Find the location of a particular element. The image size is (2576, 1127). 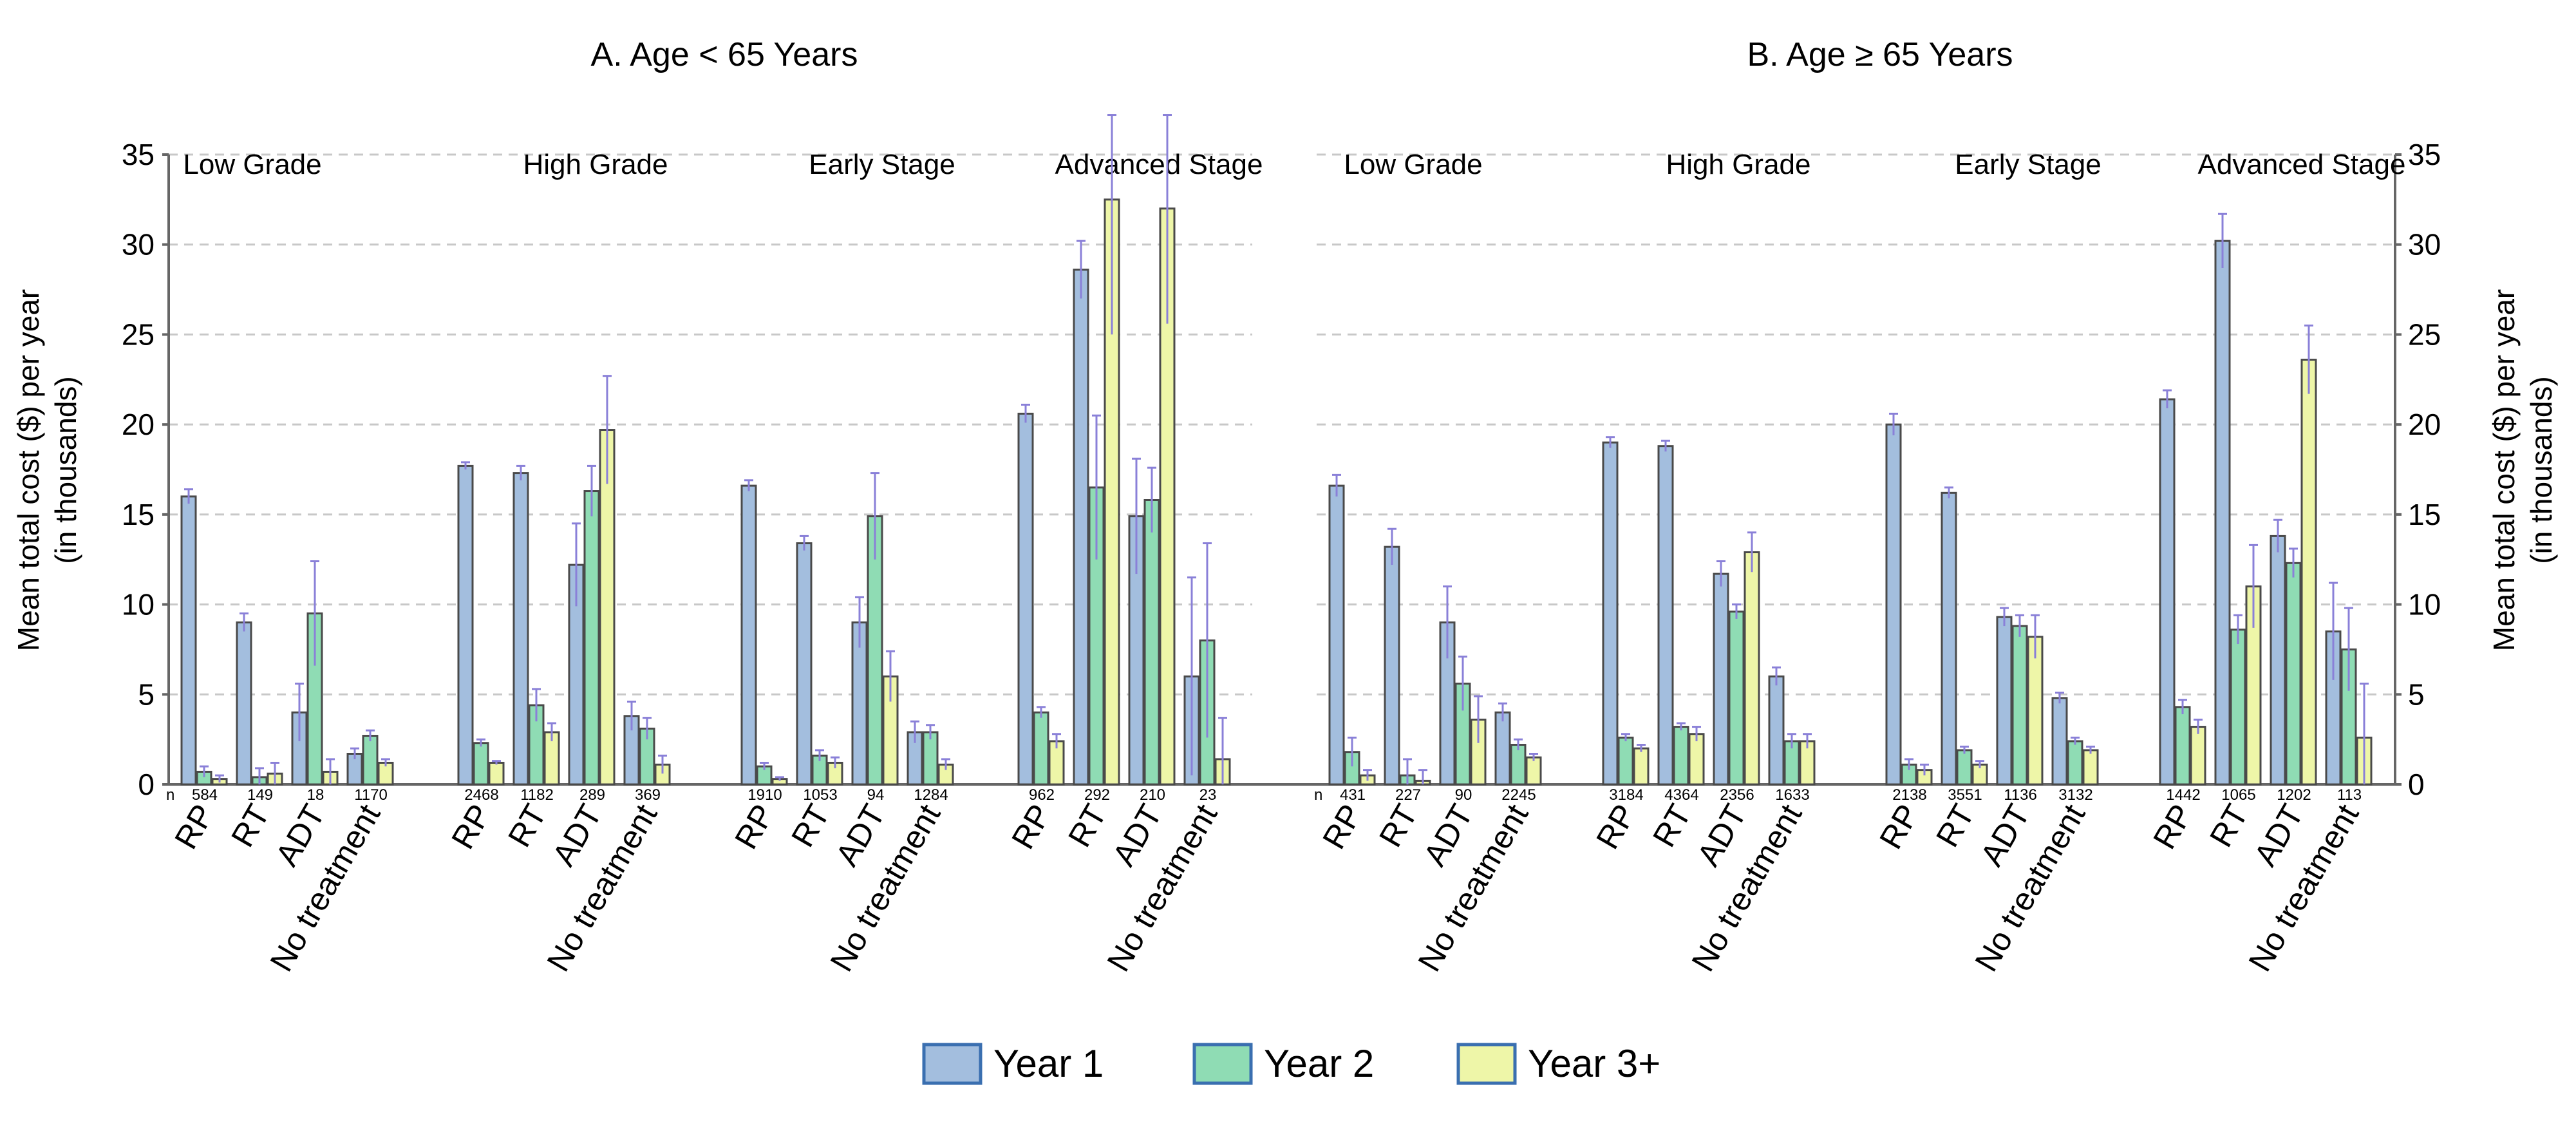

n-value: 2245 is located at coordinates (1518, 795).